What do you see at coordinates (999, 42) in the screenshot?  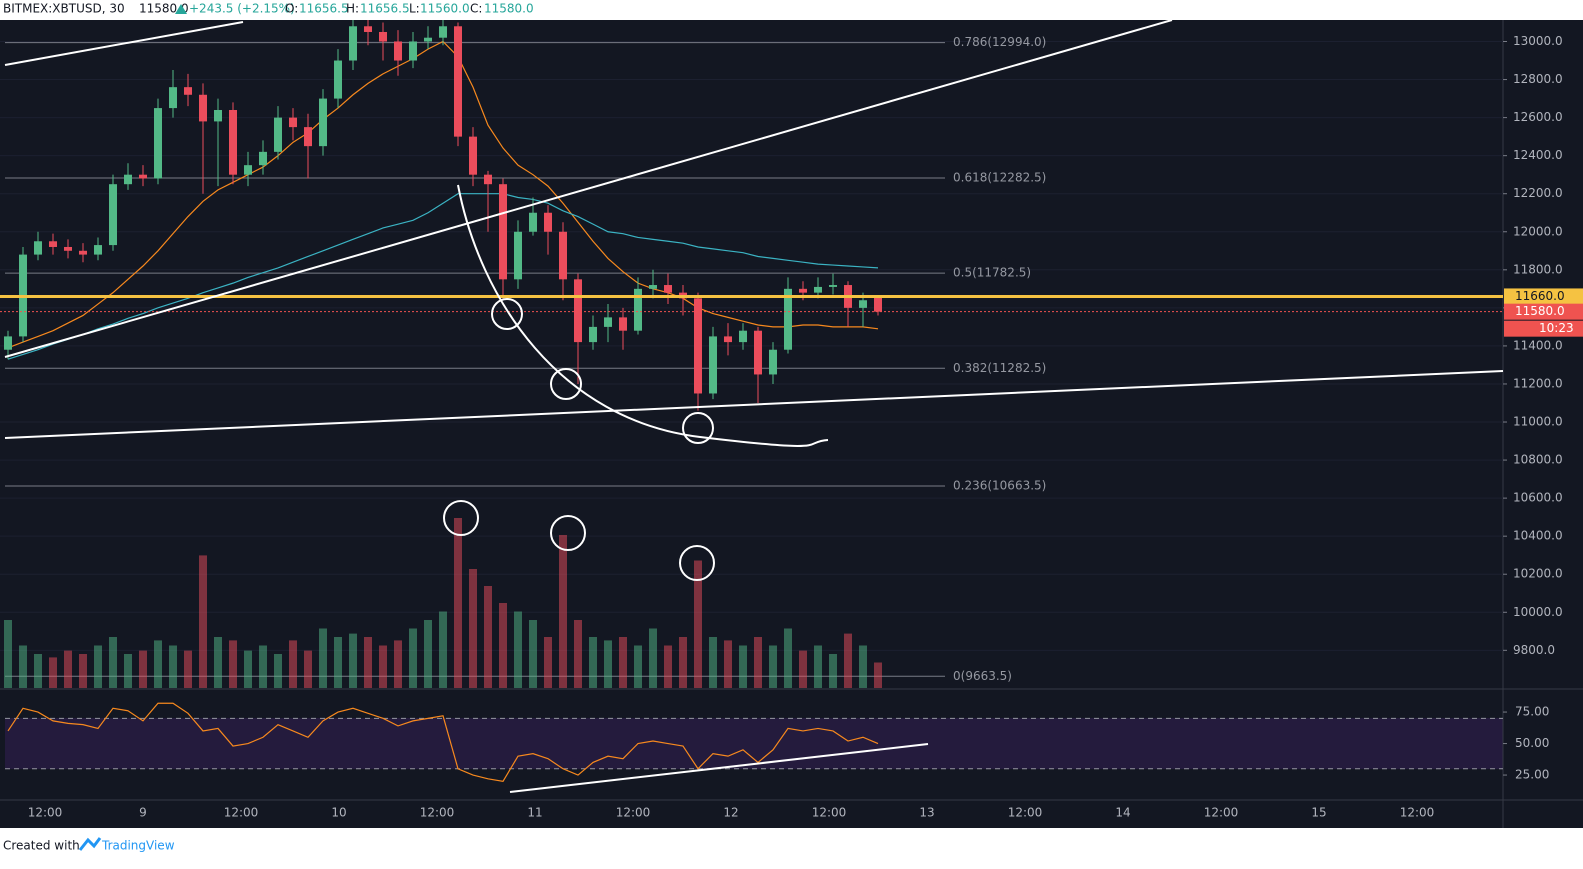 I see `fib-label: 0.786(12994.0)` at bounding box center [999, 42].